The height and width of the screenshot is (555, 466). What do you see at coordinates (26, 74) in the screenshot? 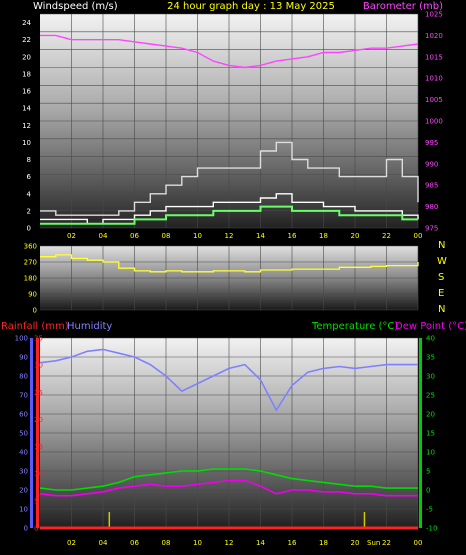
I see `windspeed-axis-tick: 18` at bounding box center [26, 74].